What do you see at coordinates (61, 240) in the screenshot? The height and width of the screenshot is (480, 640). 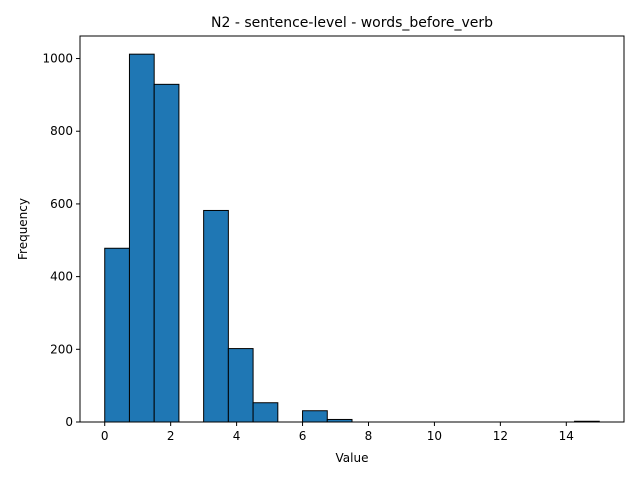 I see `y-axis-ticks: 0 200 400 600 800 1000` at bounding box center [61, 240].